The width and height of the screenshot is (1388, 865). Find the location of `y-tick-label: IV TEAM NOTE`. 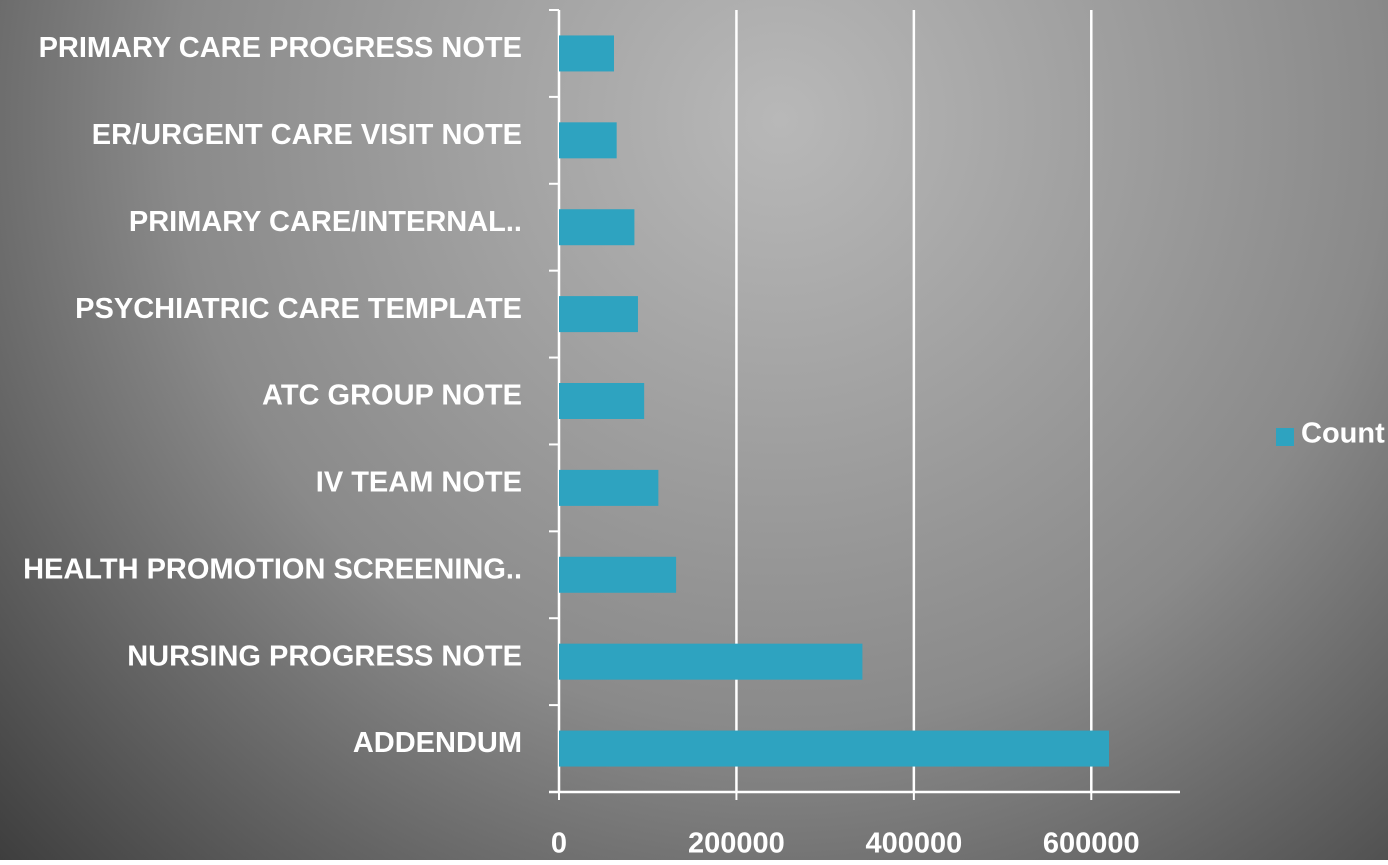

y-tick-label: IV TEAM NOTE is located at coordinates (419, 483).